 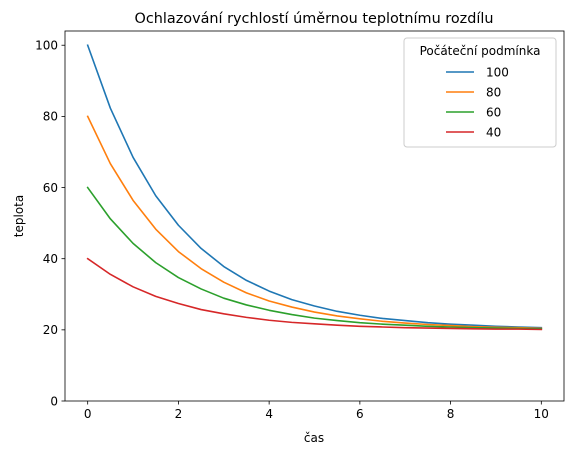 What do you see at coordinates (269, 414) in the screenshot?
I see `x-tick-label: 4` at bounding box center [269, 414].